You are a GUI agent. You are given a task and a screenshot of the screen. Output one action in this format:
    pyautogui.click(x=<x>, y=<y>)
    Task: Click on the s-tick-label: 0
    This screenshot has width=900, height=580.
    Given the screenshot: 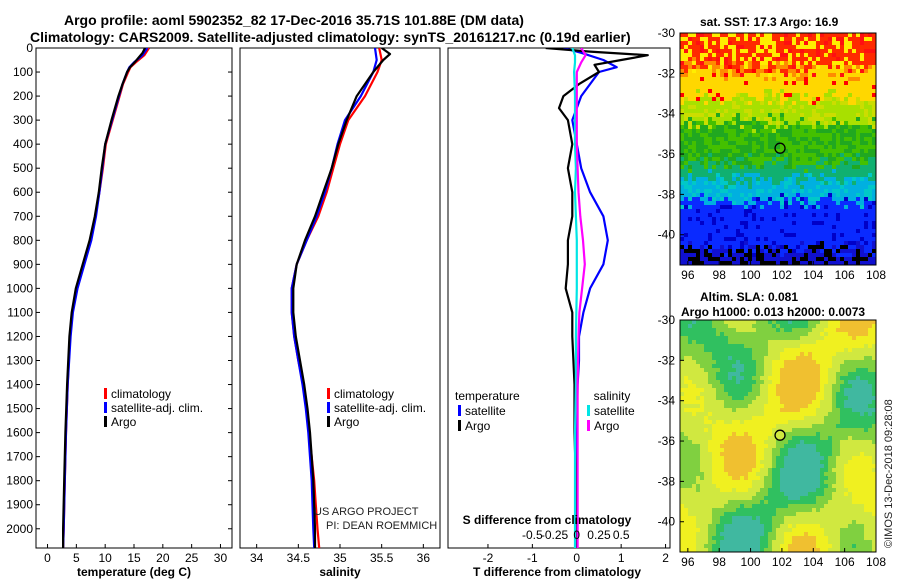 What is the action you would take?
    pyautogui.click(x=576, y=535)
    